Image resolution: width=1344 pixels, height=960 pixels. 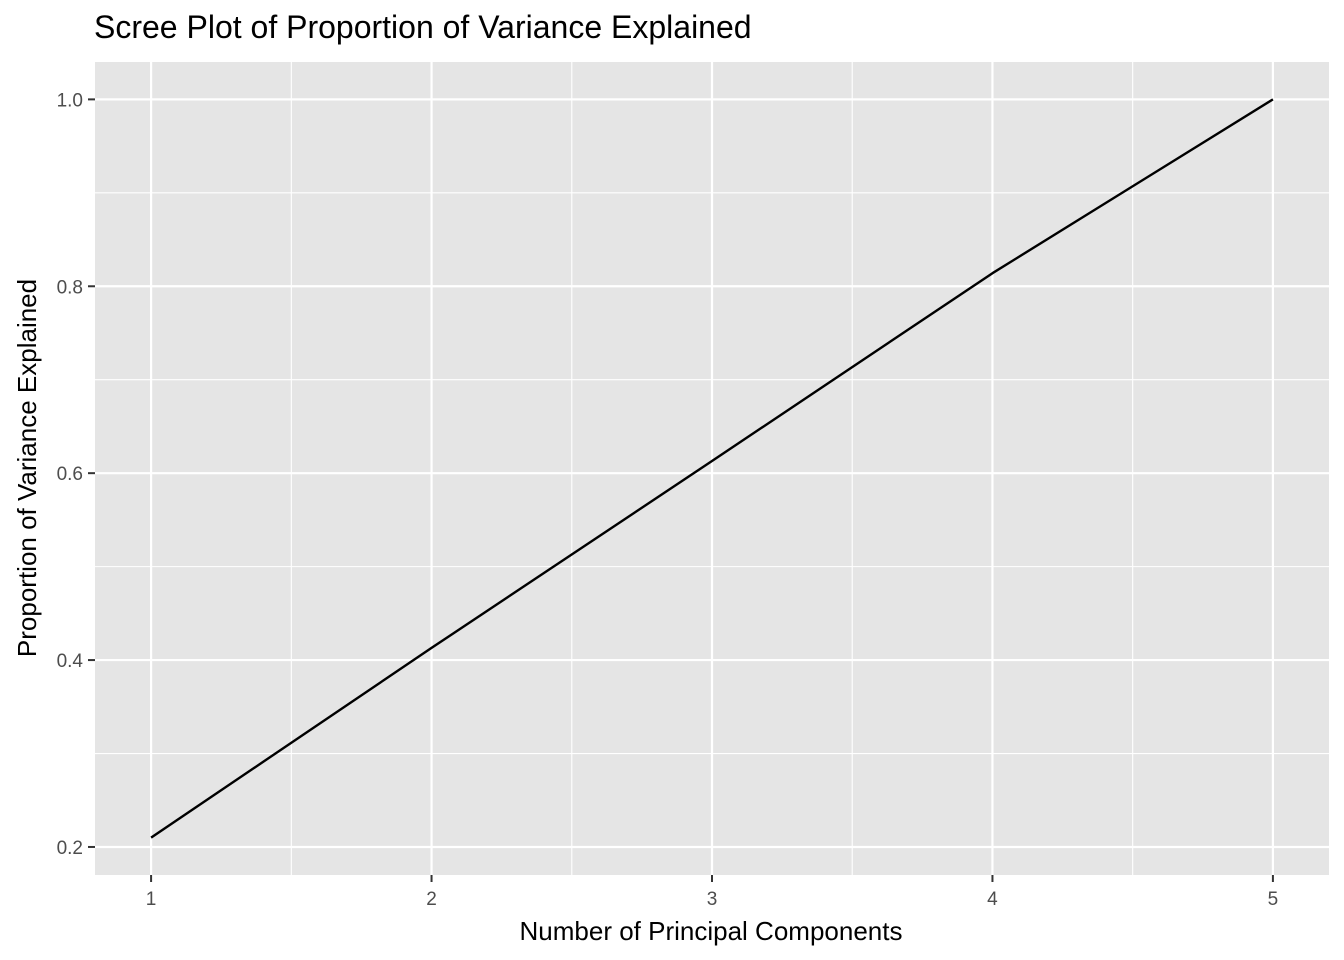 I want to click on x-axis: 1 2 3 4 5, so click(x=712, y=892).